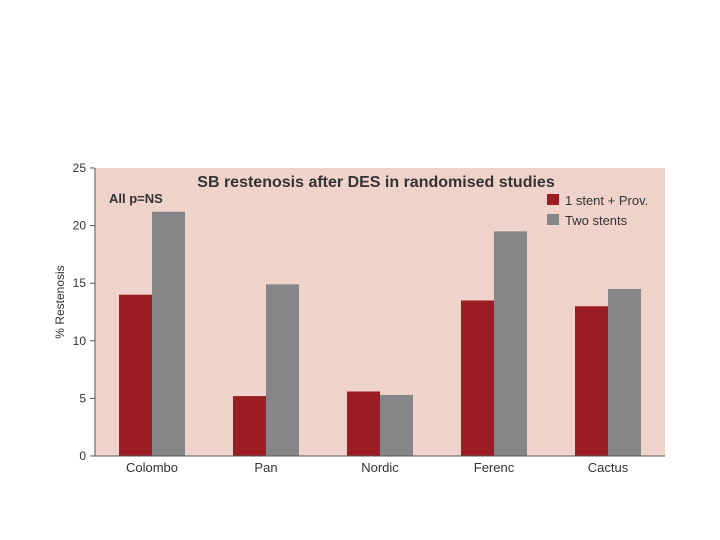 The image size is (720, 540). Describe the element at coordinates (553, 219) in the screenshot. I see `legend-swatch-two-stents` at that location.